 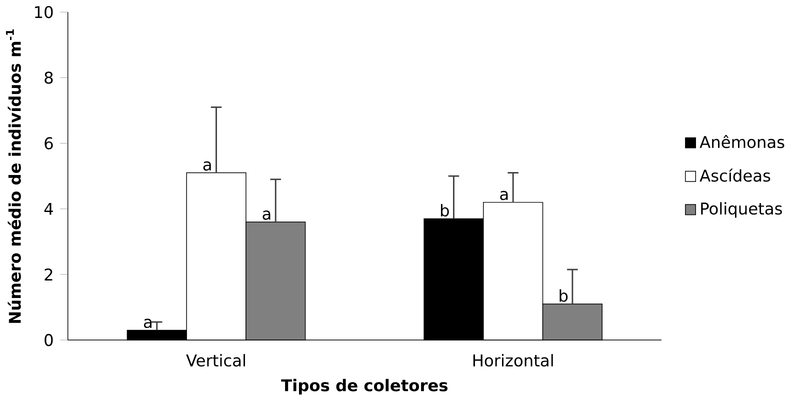 What do you see at coordinates (216, 360) in the screenshot?
I see `x-tick-label: Vertical` at bounding box center [216, 360].